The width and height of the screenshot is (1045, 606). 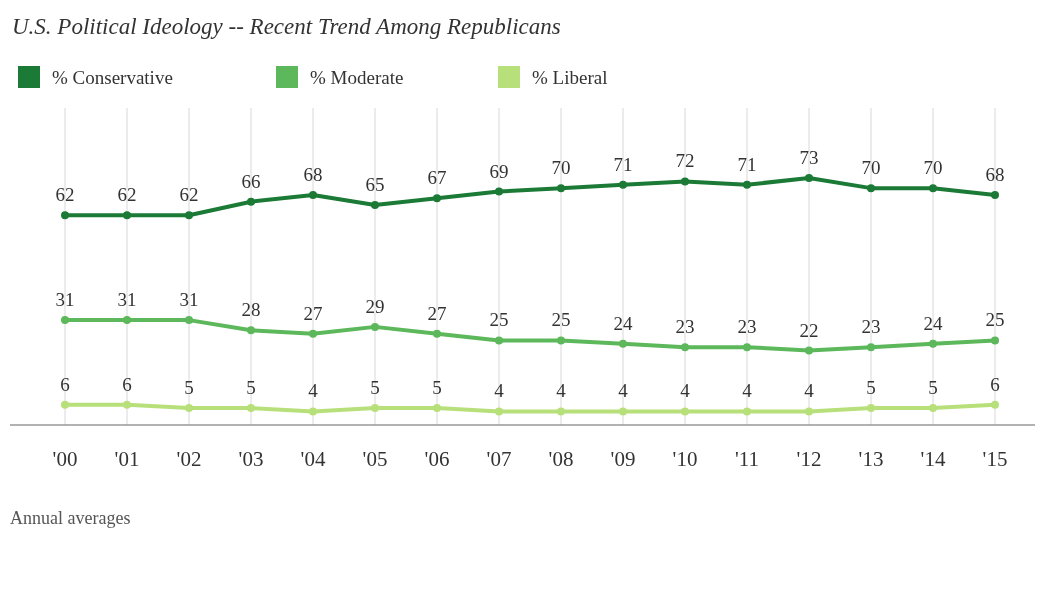 What do you see at coordinates (251, 310) in the screenshot?
I see `data-label: 28` at bounding box center [251, 310].